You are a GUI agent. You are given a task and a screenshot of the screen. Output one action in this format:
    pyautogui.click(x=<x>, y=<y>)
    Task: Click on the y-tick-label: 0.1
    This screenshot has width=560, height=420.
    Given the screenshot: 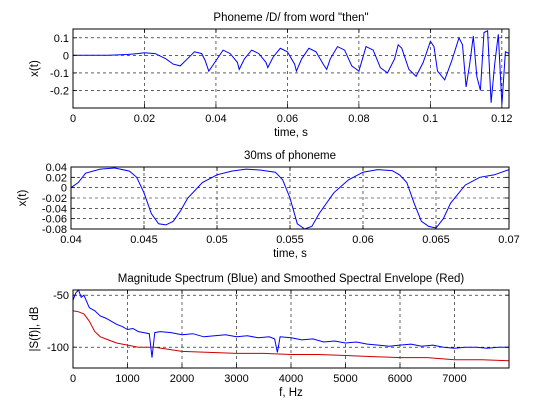 What is the action you would take?
    pyautogui.click(x=61, y=39)
    